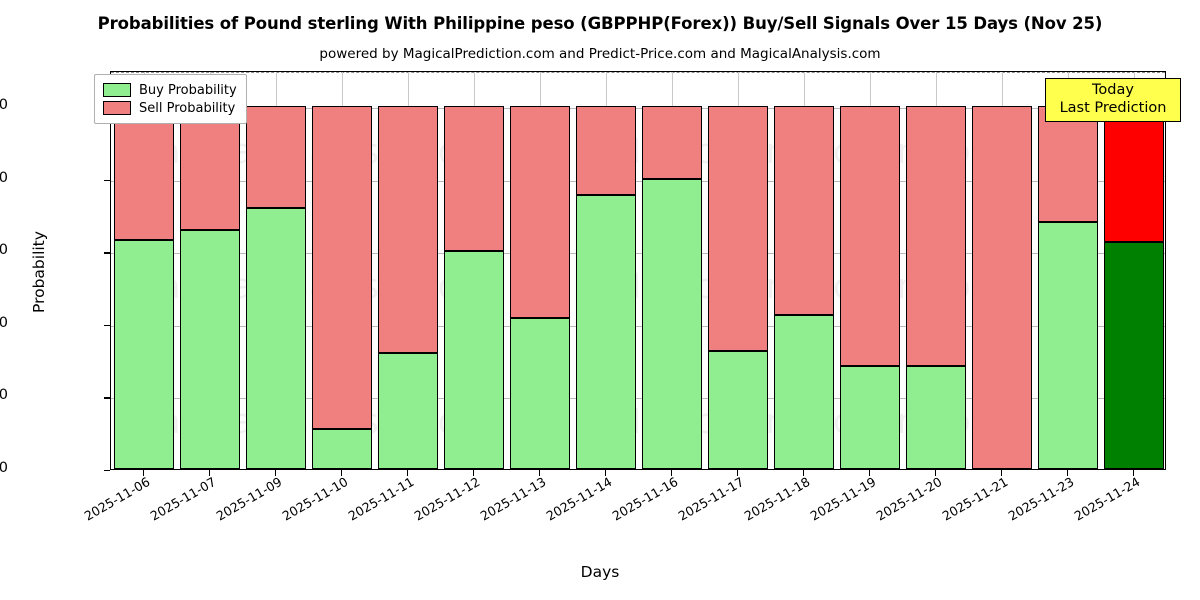  I want to click on y-axis-tick-label: 20, so click(4, 395).